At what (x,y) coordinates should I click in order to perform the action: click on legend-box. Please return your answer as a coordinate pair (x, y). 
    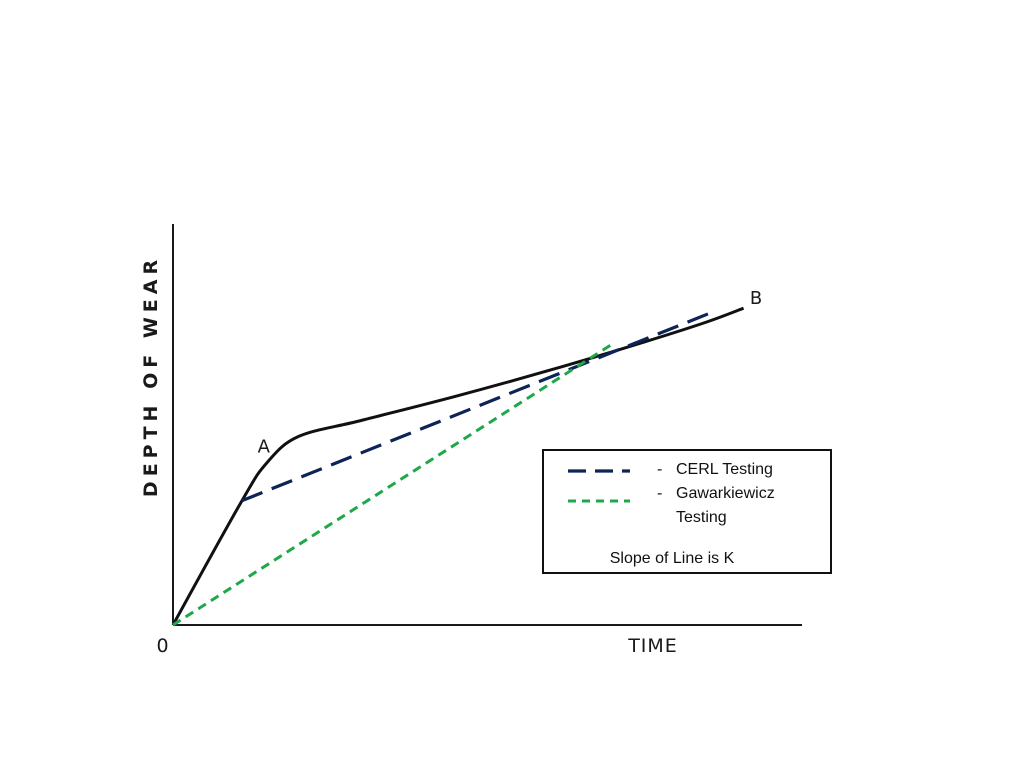
    Looking at the image, I should click on (687, 511).